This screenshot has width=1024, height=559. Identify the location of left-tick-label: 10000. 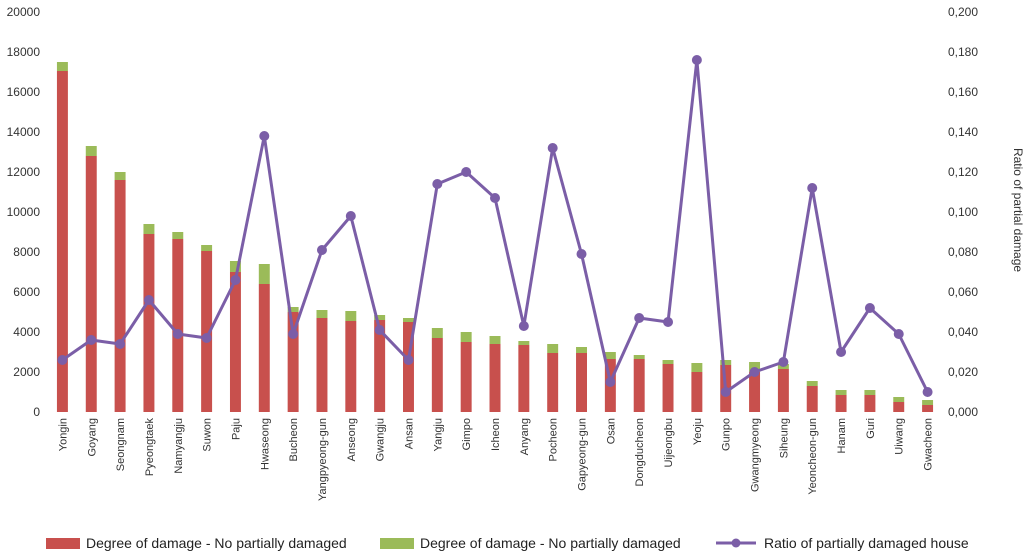
(24, 212).